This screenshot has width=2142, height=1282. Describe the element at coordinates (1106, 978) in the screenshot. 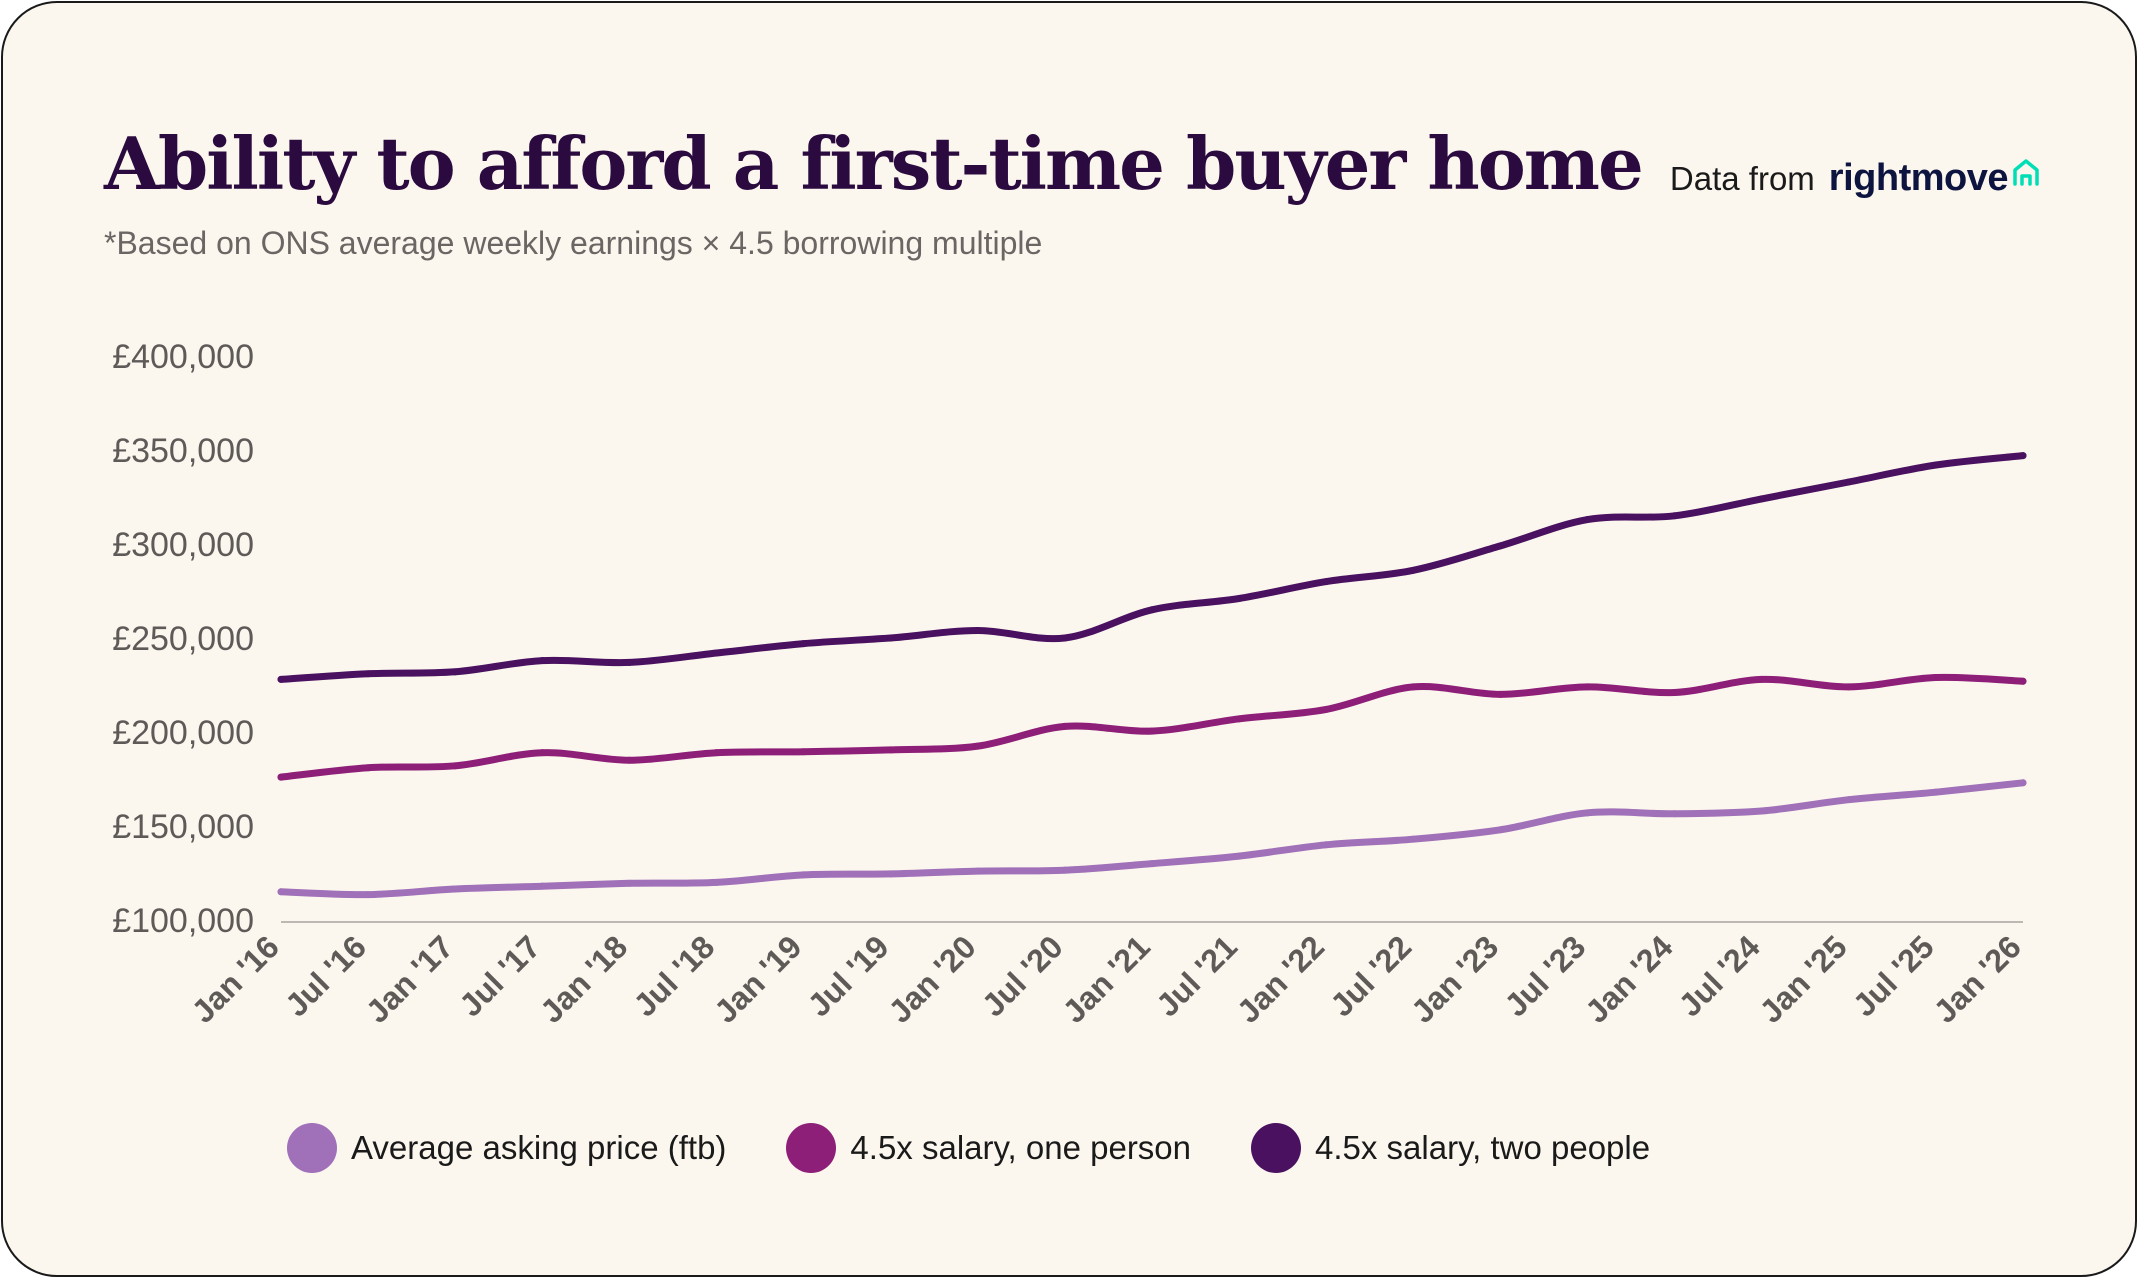

I see `x-tick-label: Jan '21` at that location.